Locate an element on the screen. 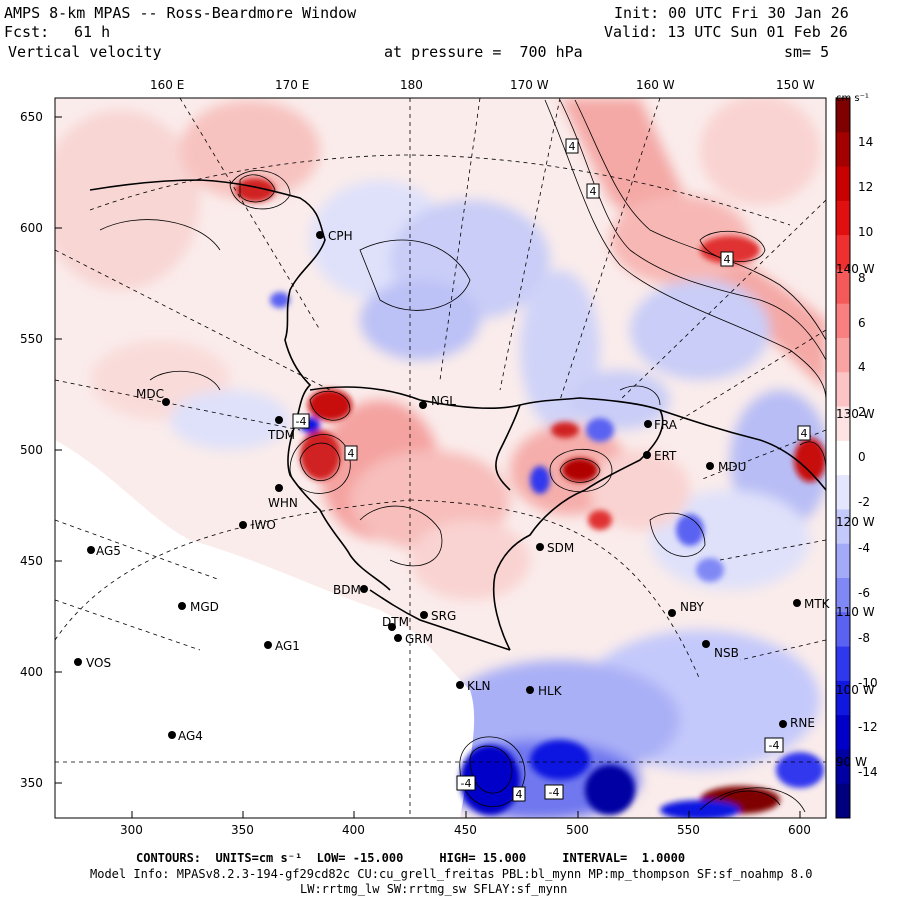 The height and width of the screenshot is (900, 900). y-tick: 500 is located at coordinates (31, 450).